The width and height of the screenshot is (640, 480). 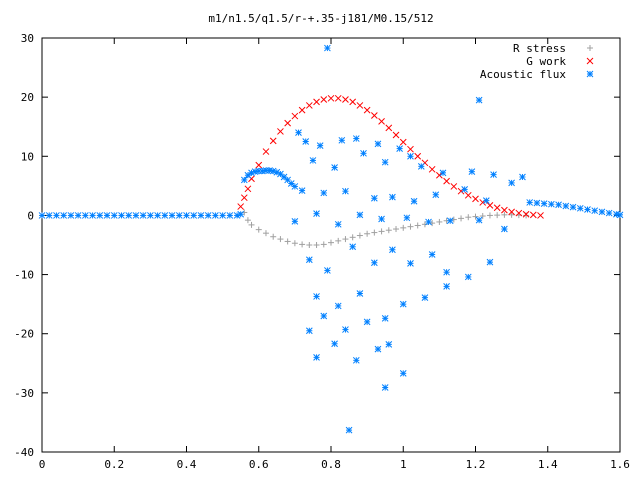 I want to click on y-tick-label: 0, so click(x=30, y=215).